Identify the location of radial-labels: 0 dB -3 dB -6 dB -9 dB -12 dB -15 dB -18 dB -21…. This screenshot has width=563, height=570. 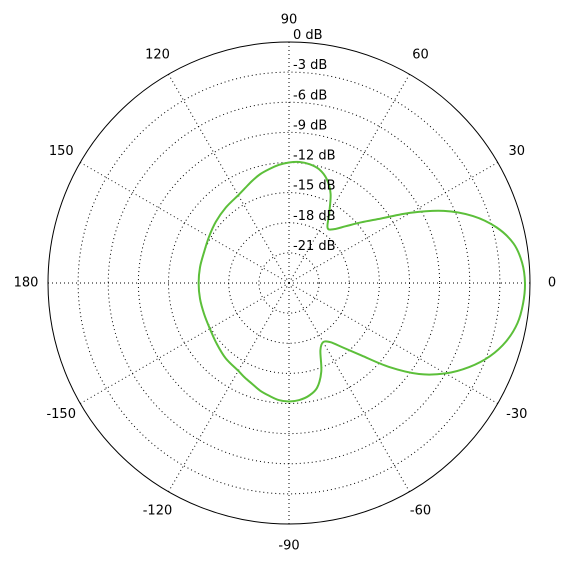
(314, 141).